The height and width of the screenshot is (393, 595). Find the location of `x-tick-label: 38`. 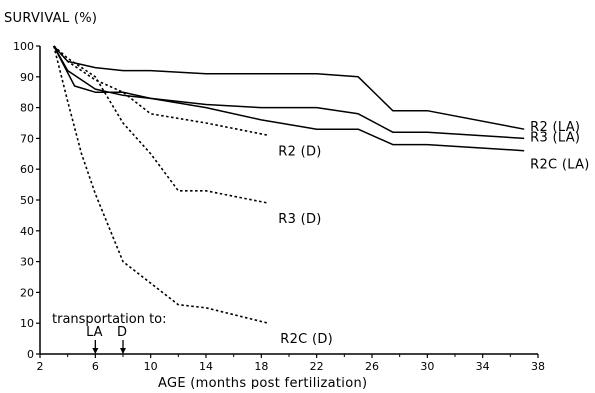

x-tick-label: 38 is located at coordinates (538, 366).